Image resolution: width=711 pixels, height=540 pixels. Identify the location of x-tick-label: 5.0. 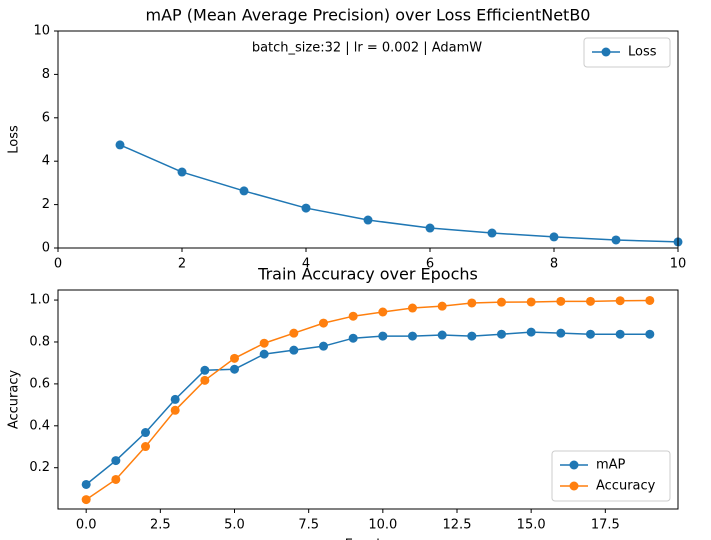
(234, 525).